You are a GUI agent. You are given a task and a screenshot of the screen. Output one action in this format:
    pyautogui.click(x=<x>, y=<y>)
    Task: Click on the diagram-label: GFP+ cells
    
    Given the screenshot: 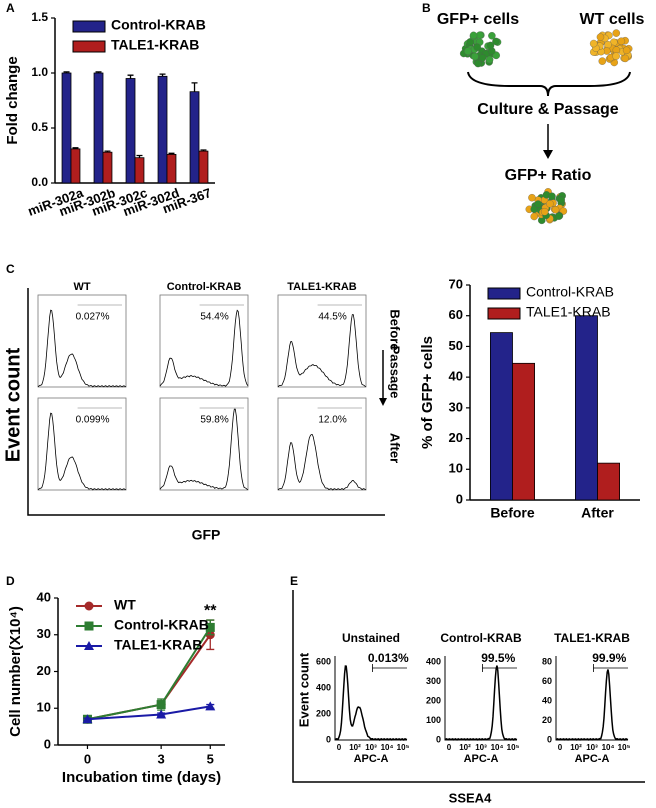 What is the action you would take?
    pyautogui.click(x=478, y=19)
    